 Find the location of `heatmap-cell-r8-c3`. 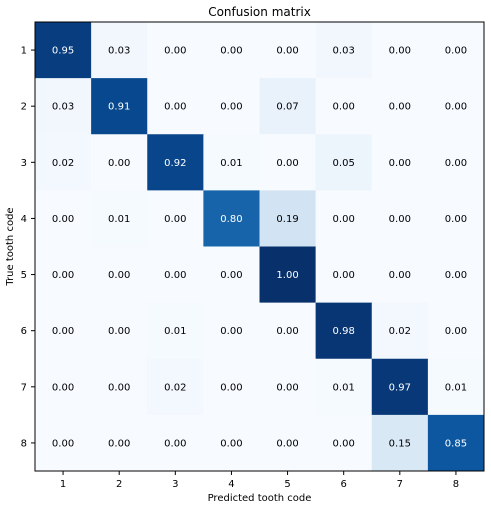

heatmap-cell-r8-c3 is located at coordinates (175, 443).